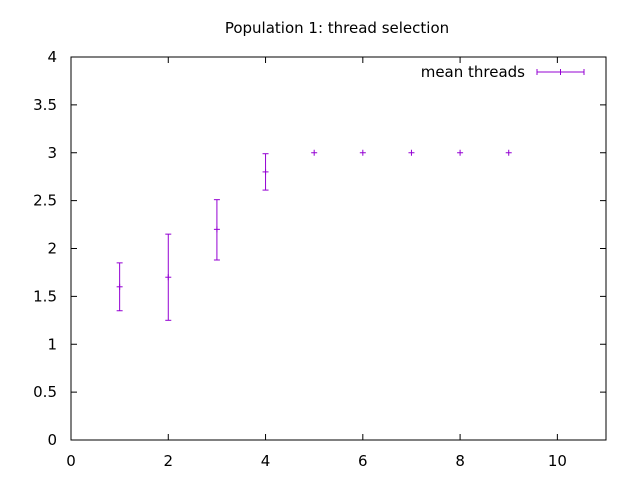  Describe the element at coordinates (560, 72) in the screenshot. I see `legend-sample-mean-threads` at that location.